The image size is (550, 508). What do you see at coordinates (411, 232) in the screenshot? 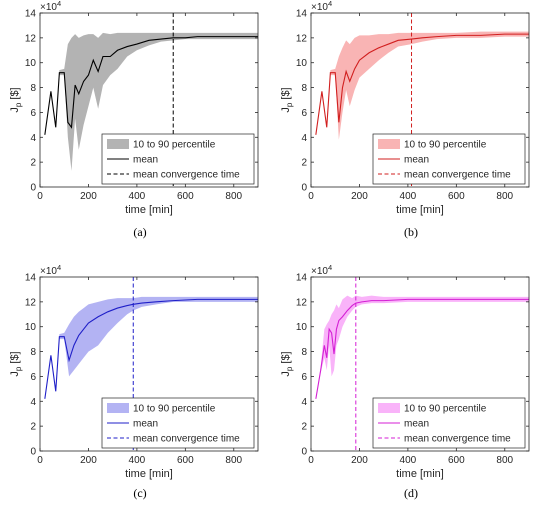
I see `panel-caption: (b)` at bounding box center [411, 232].